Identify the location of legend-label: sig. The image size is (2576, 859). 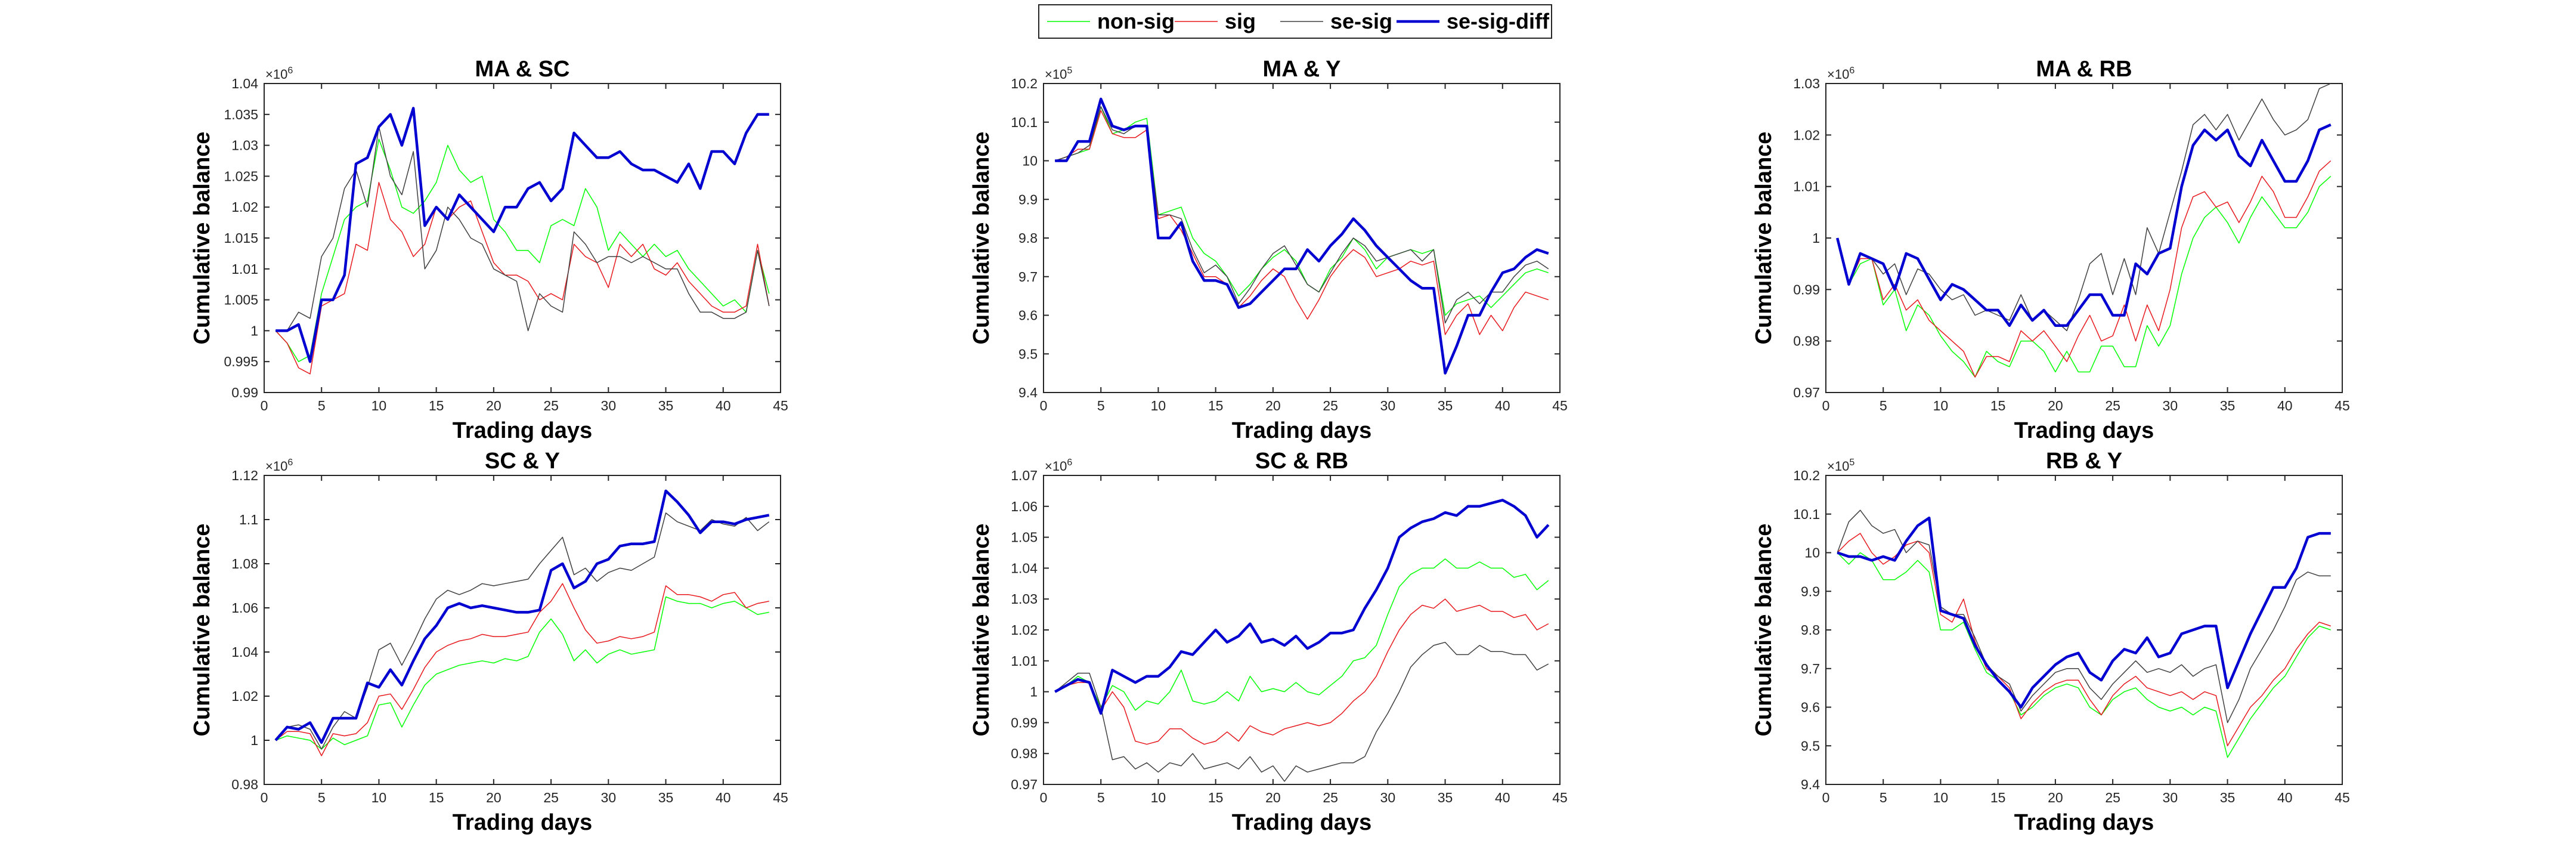
(1241, 21).